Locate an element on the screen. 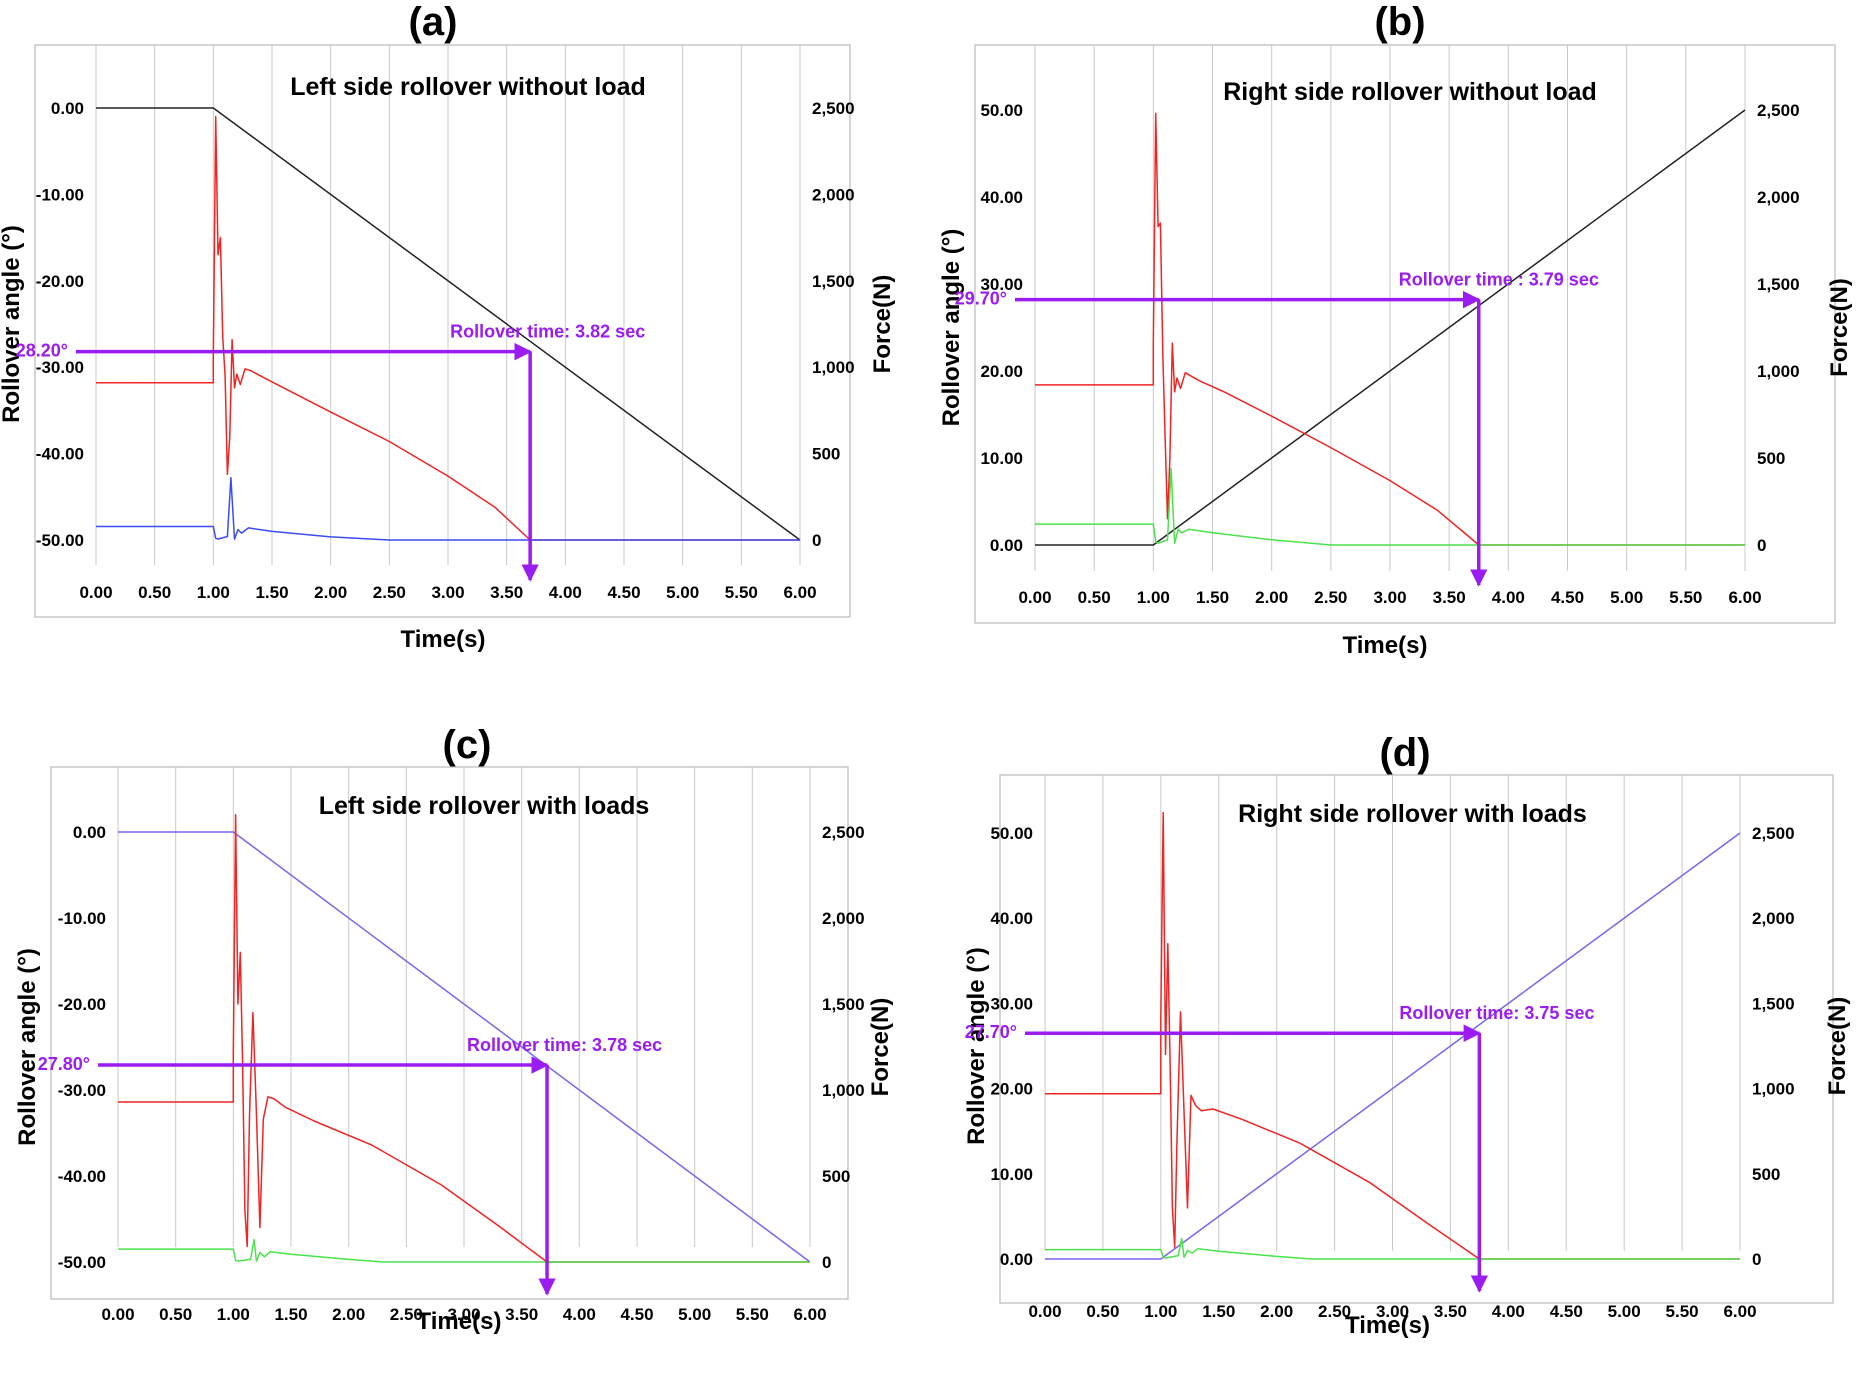  x-tick-label: 2.50 is located at coordinates (1334, 1311).